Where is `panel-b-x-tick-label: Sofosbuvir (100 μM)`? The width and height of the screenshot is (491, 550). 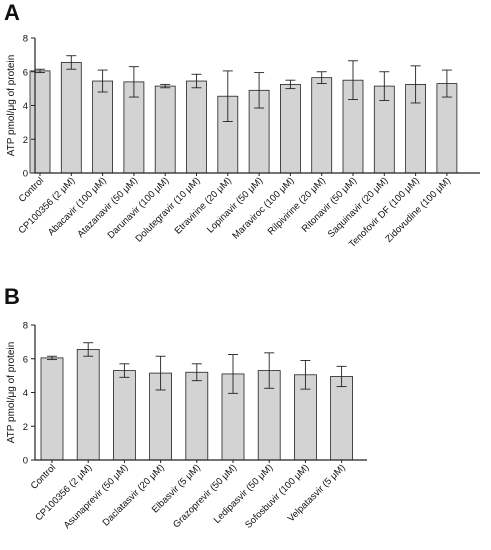 panel-b-x-tick-label: Sofosbuvir (100 μM) is located at coordinates (277, 496).